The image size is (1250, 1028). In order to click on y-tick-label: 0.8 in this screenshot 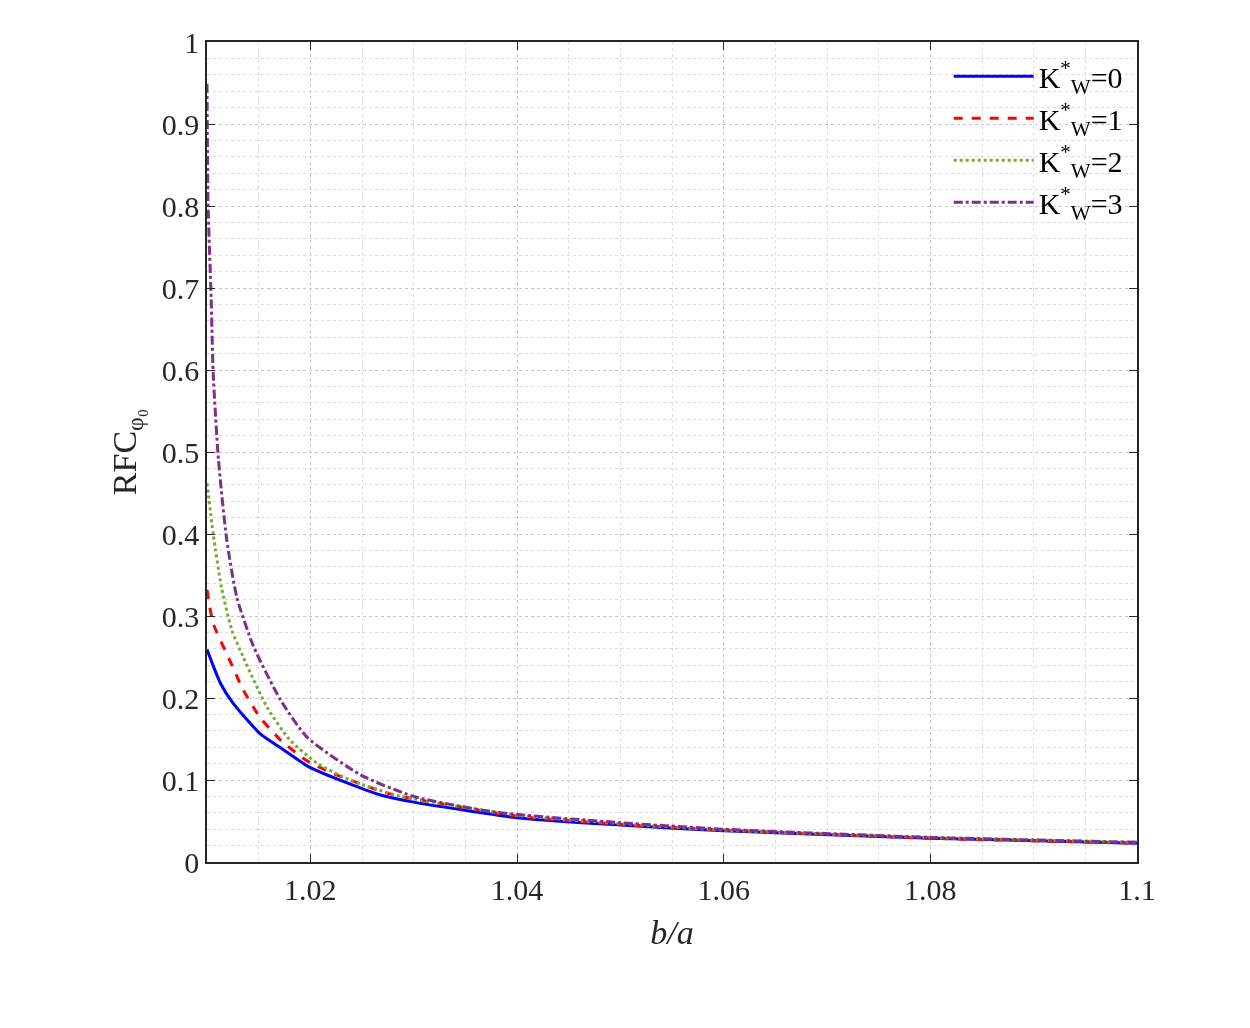, I will do `click(180, 206)`.